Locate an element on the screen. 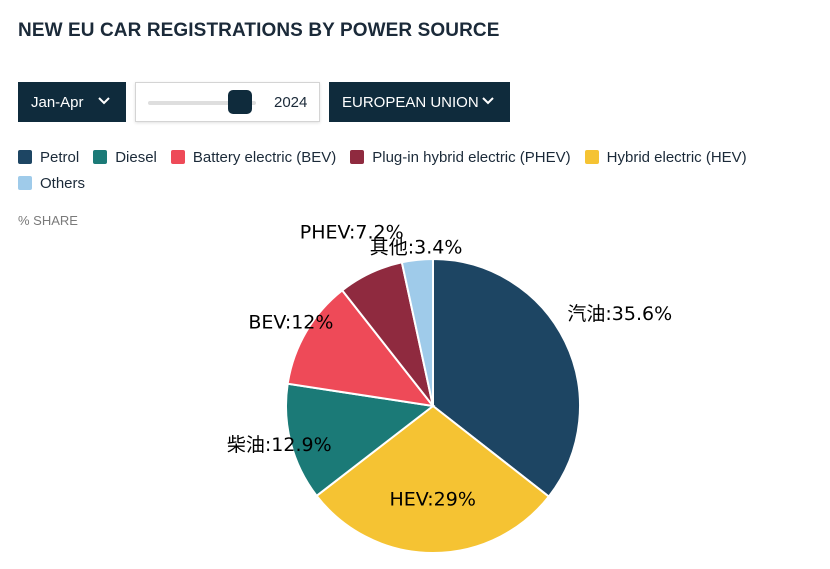 The image size is (830, 569). year-slider: 2024 is located at coordinates (227, 102).